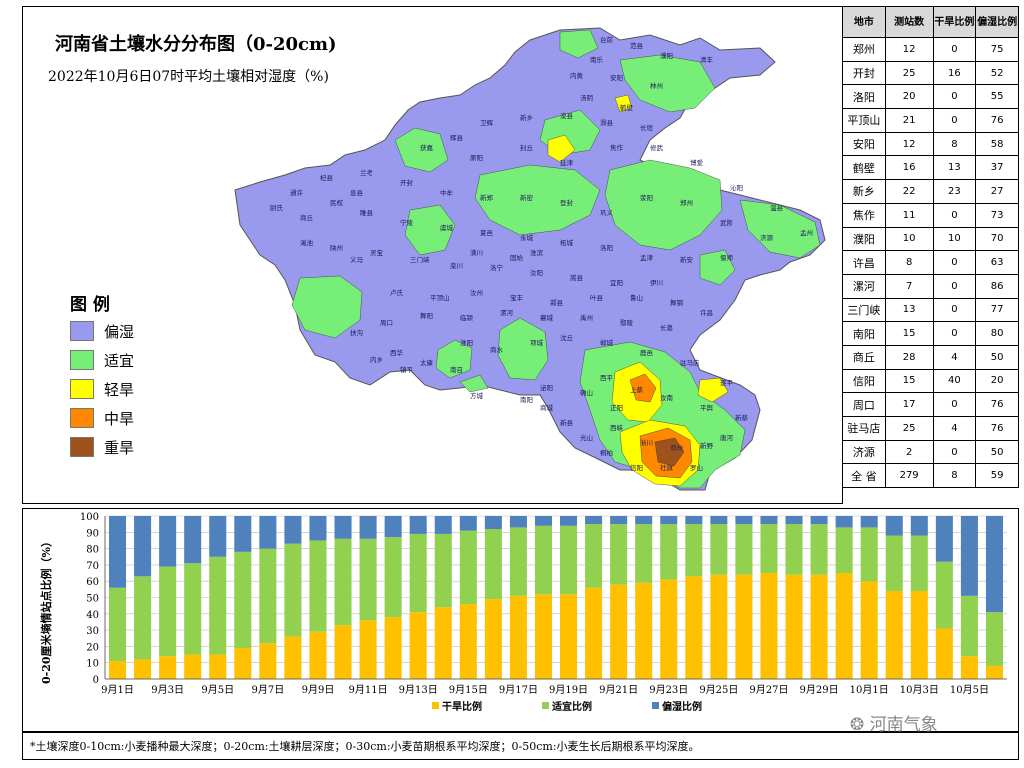 This screenshot has width=1024, height=768. Describe the element at coordinates (636, 467) in the screenshot. I see `place-label: 信阳` at that location.